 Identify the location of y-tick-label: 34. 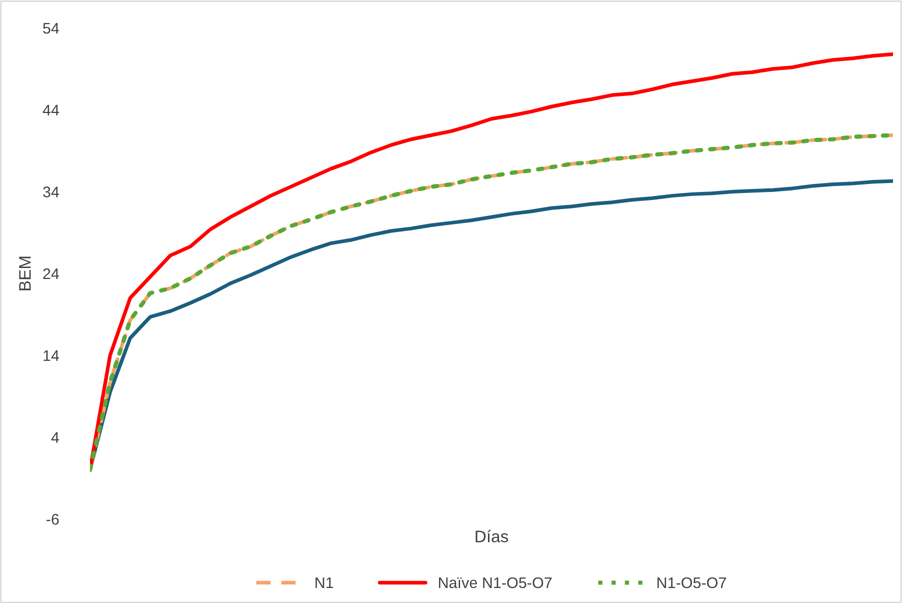
(51, 192).